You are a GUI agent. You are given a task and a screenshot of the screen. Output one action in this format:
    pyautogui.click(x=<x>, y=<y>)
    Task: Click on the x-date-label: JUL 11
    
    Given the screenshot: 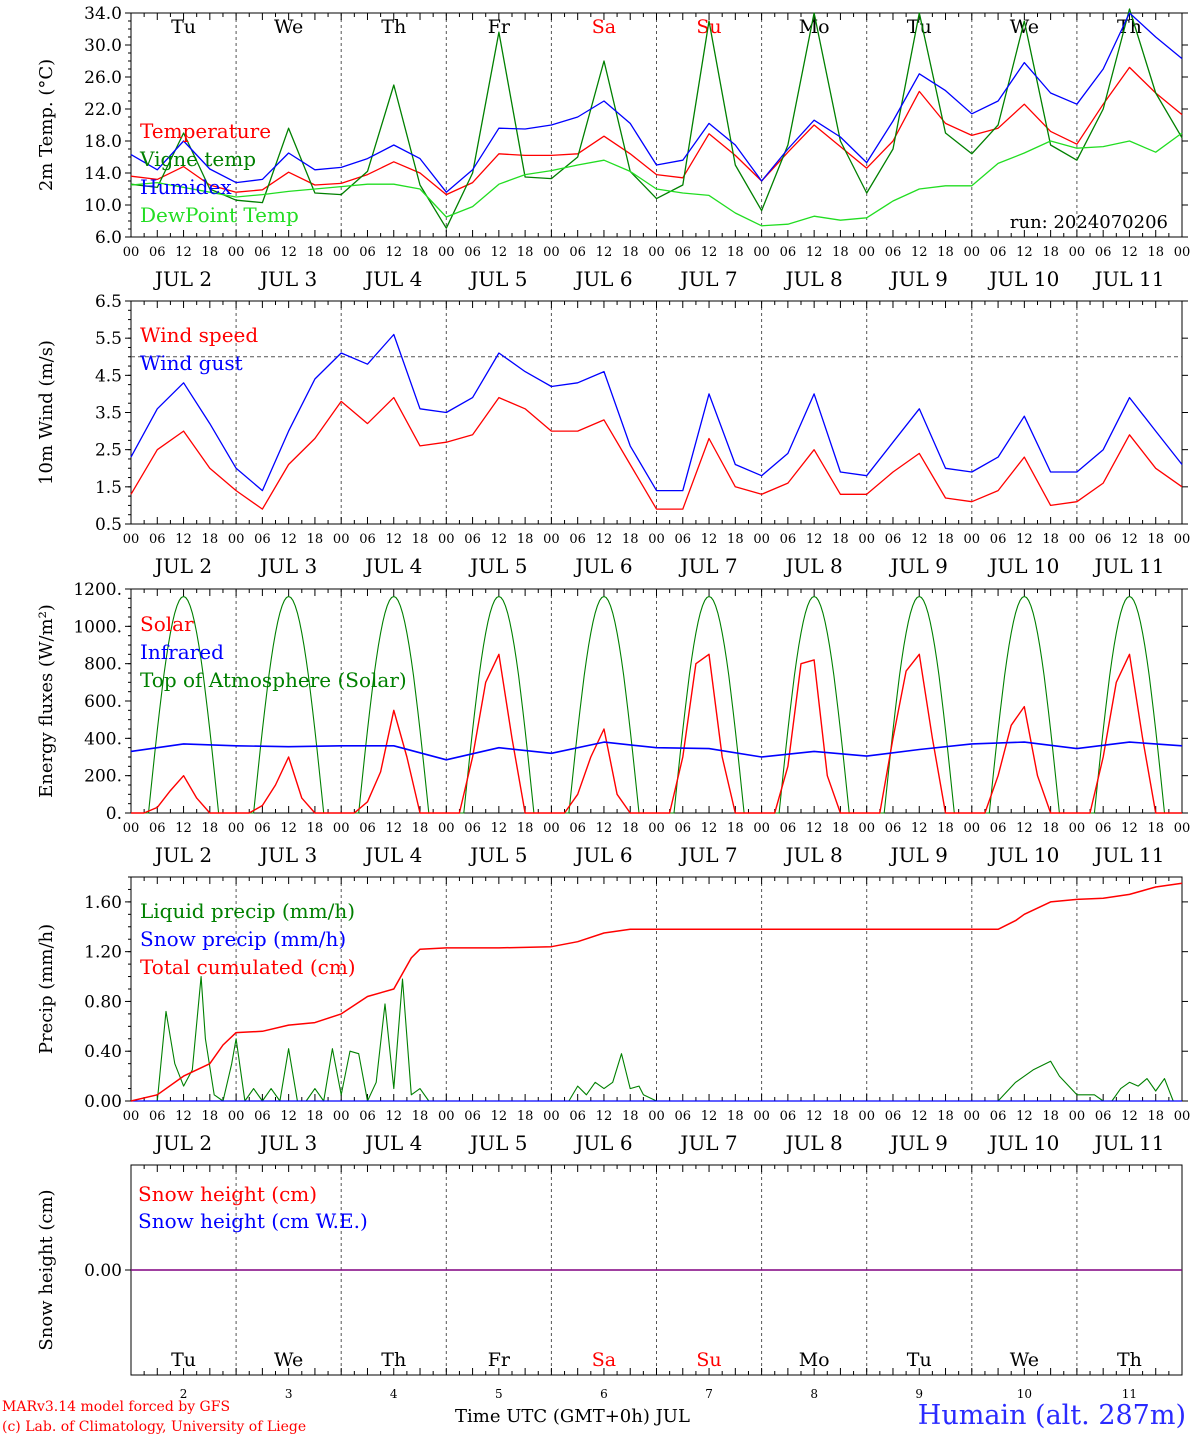 What is the action you would take?
    pyautogui.click(x=1128, y=855)
    